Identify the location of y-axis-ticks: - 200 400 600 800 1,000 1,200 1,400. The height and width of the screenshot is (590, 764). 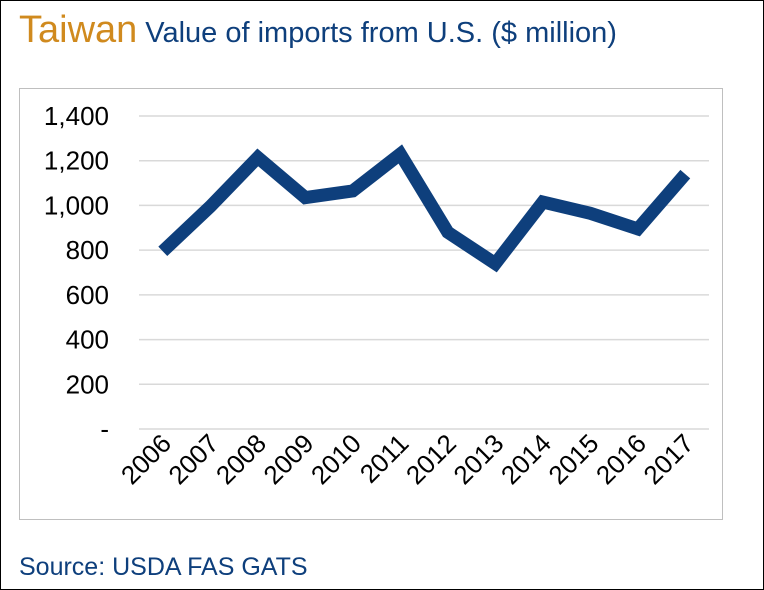
(76, 272).